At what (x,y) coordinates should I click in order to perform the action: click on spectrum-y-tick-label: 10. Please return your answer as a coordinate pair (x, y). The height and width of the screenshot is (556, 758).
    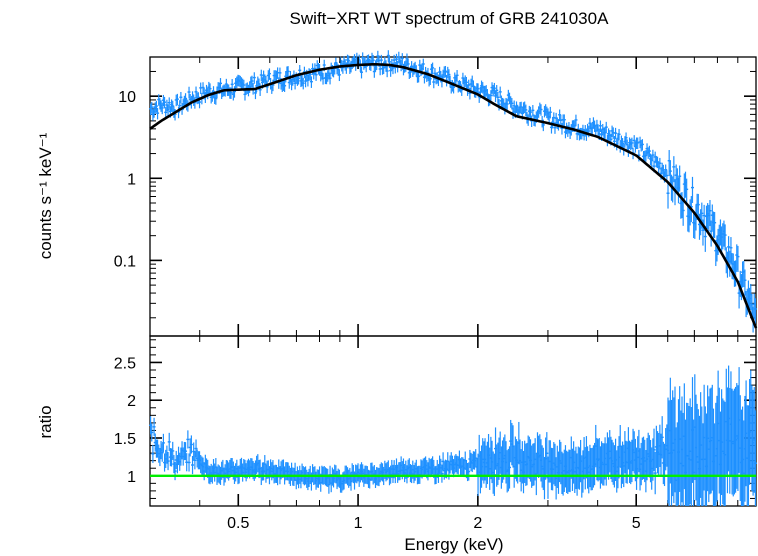
    Looking at the image, I should click on (127, 97).